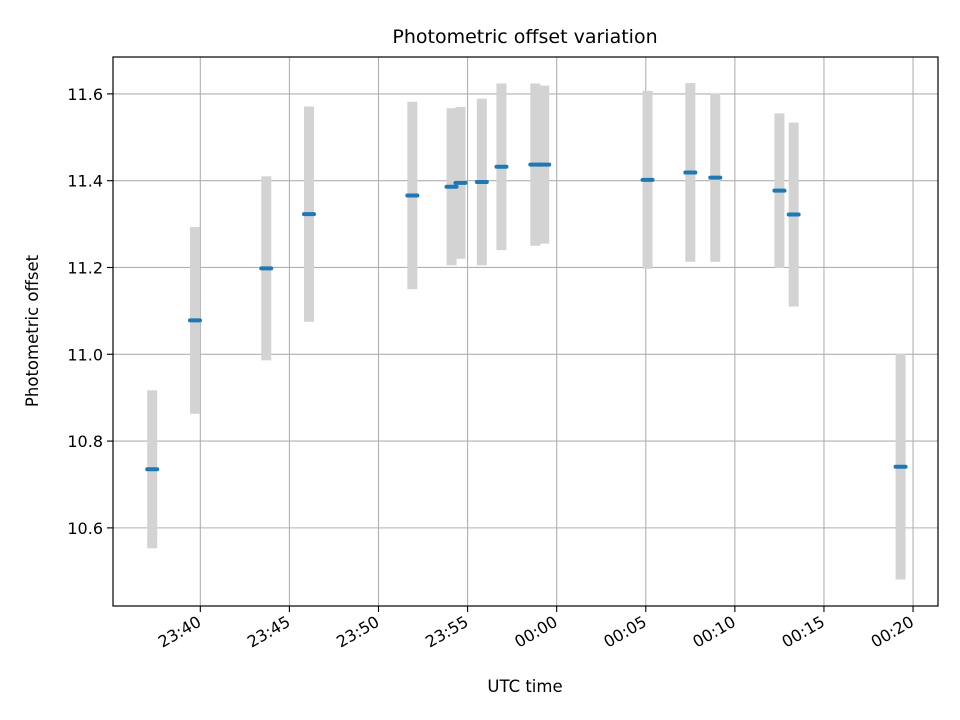 The height and width of the screenshot is (720, 960). Describe the element at coordinates (85, 528) in the screenshot. I see `y-tick-label: 10.6` at that location.